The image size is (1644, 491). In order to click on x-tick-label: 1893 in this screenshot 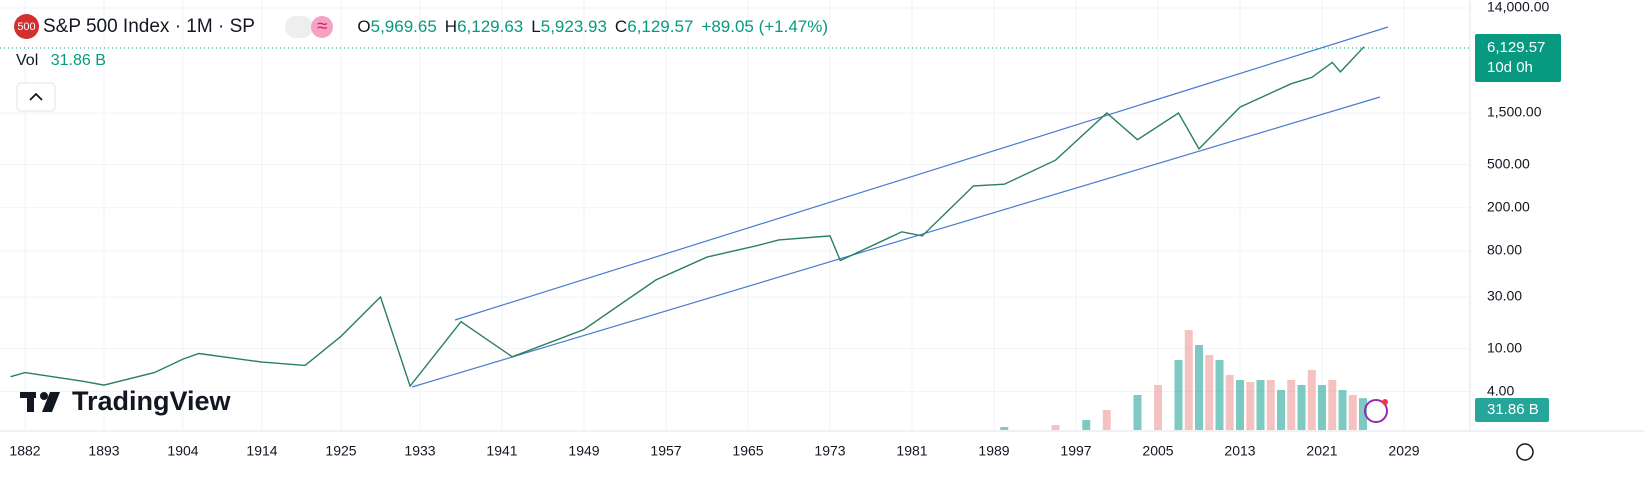, I will do `click(103, 451)`.